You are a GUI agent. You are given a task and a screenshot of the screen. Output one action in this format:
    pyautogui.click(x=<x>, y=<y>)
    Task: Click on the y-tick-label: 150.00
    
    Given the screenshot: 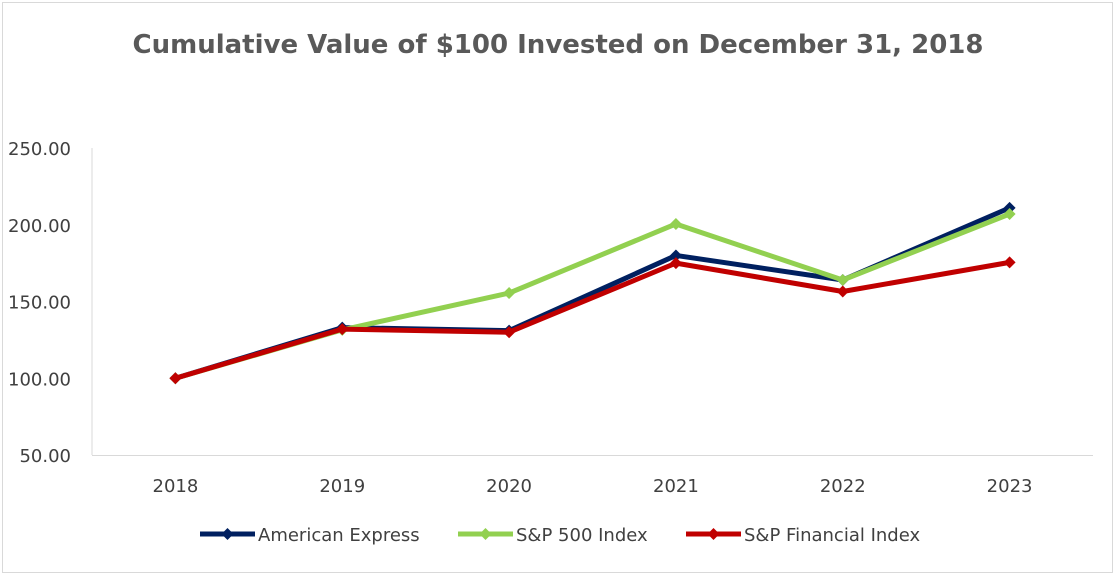 What is the action you would take?
    pyautogui.click(x=39, y=303)
    